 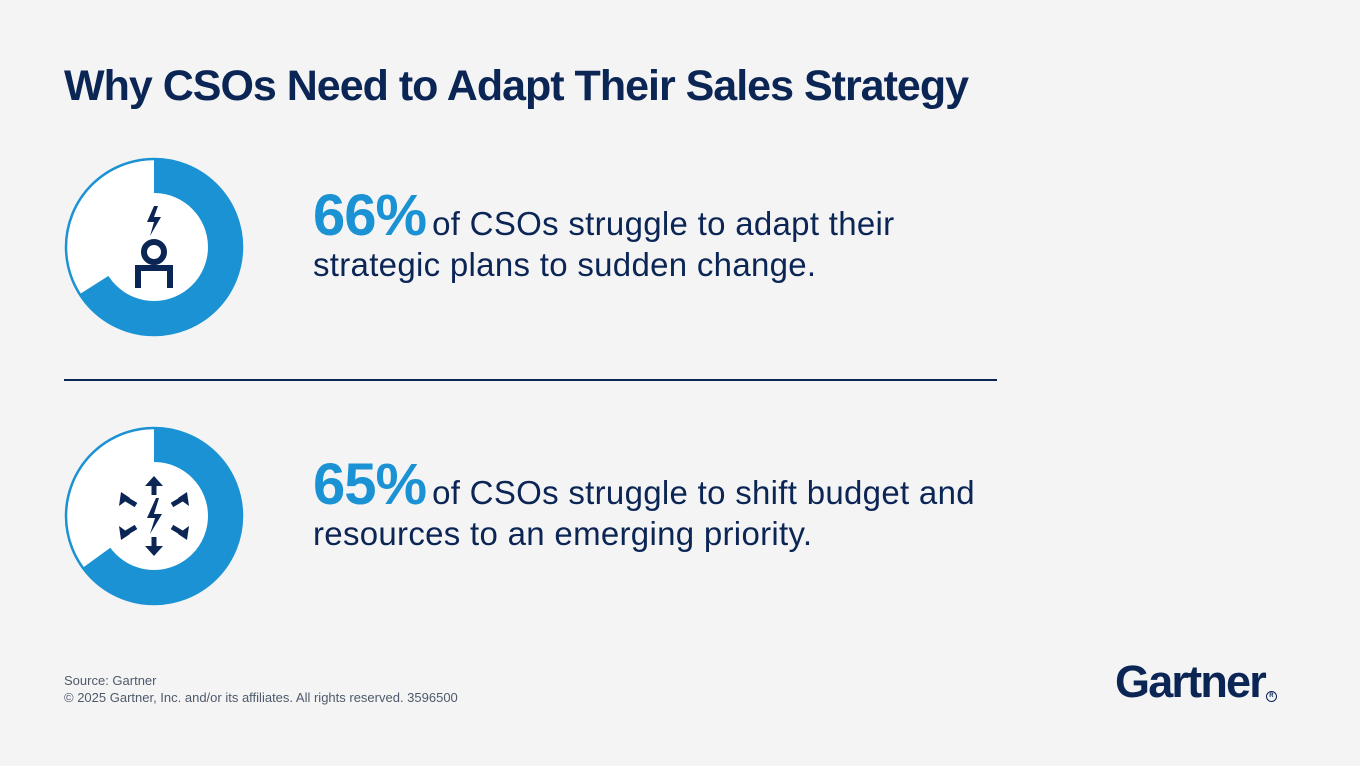 I want to click on registered-mark: R, so click(x=1271, y=696).